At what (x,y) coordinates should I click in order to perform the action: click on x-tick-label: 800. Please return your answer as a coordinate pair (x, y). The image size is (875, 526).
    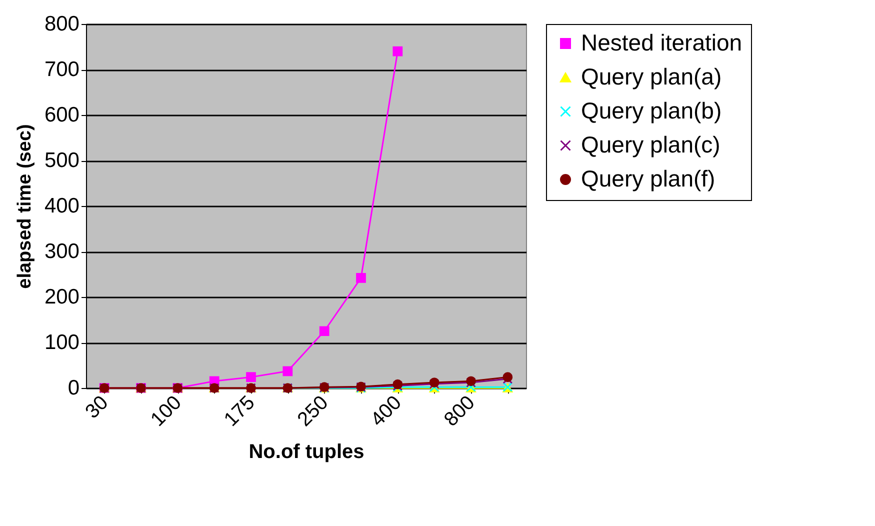
    Looking at the image, I should click on (460, 411).